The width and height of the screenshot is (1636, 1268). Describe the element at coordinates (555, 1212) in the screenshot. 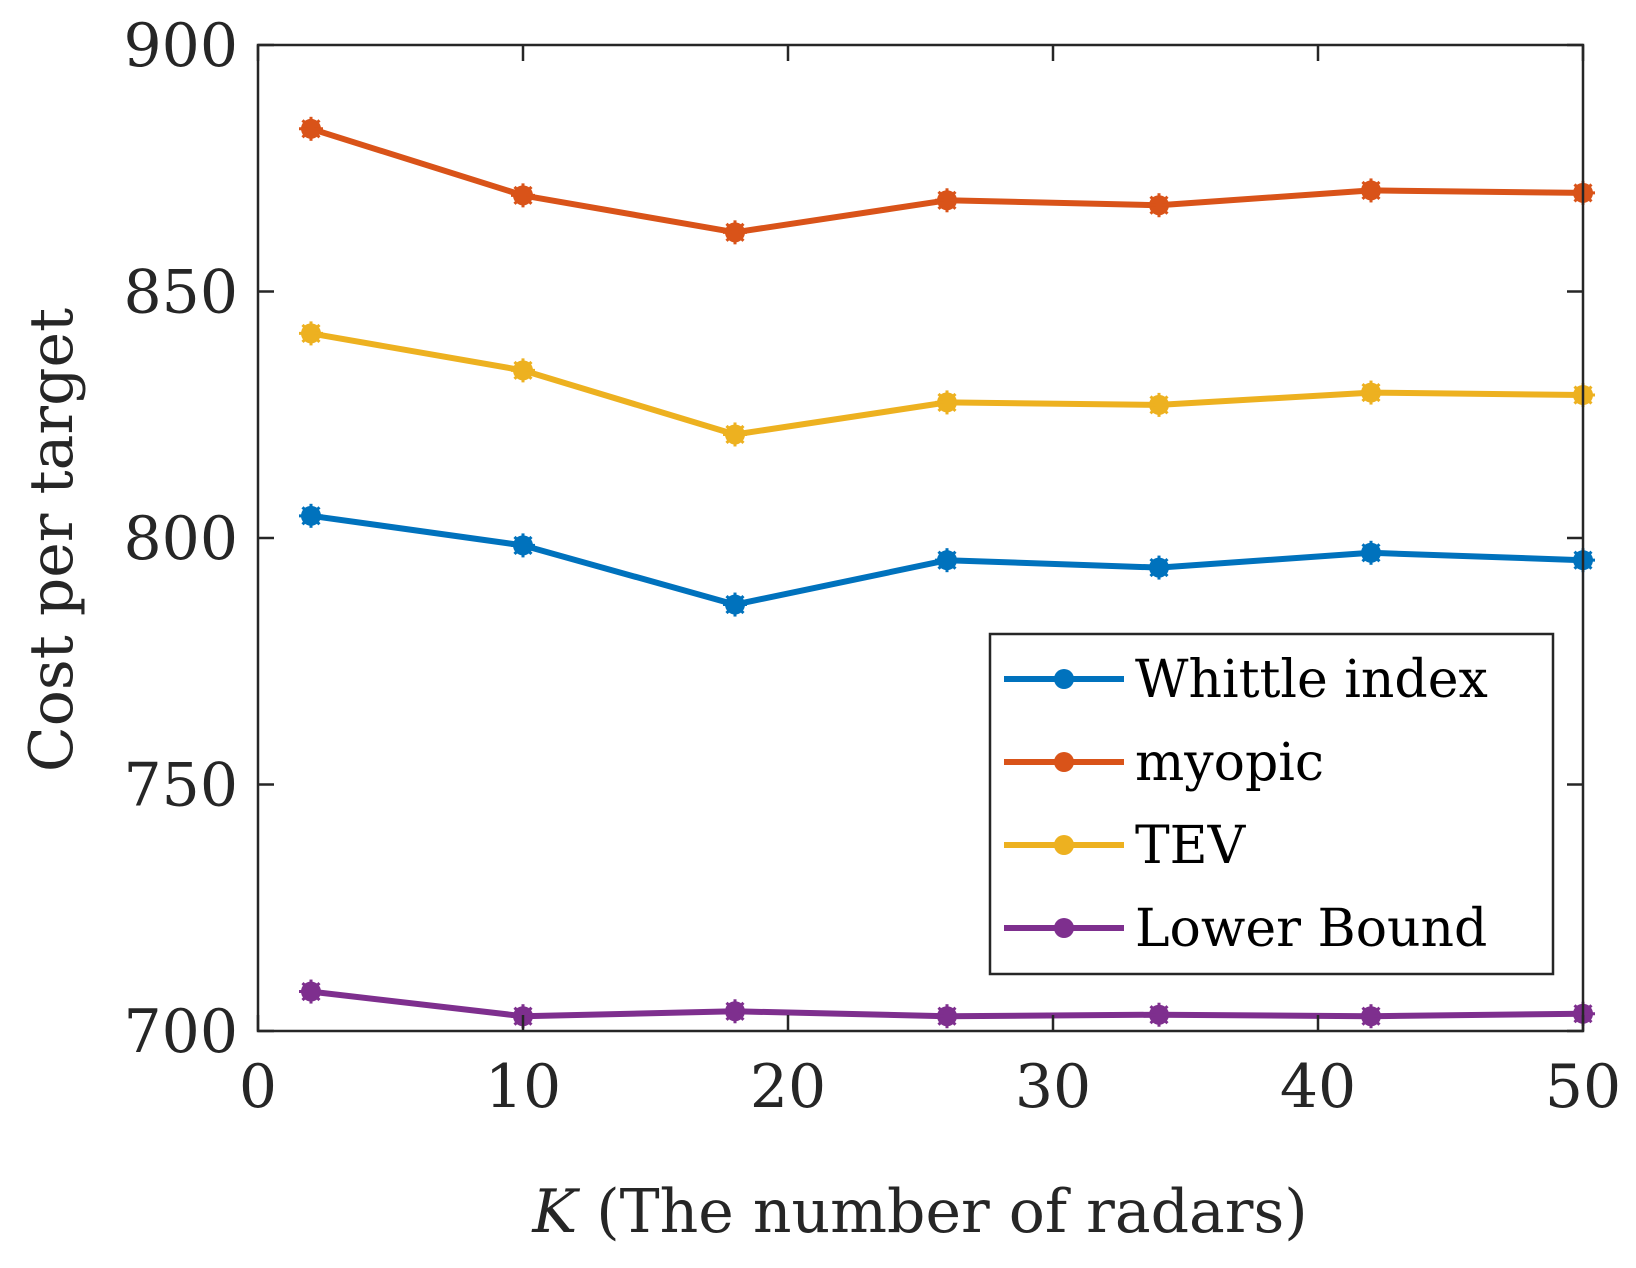

I see `x-axis-title-variable: K` at that location.